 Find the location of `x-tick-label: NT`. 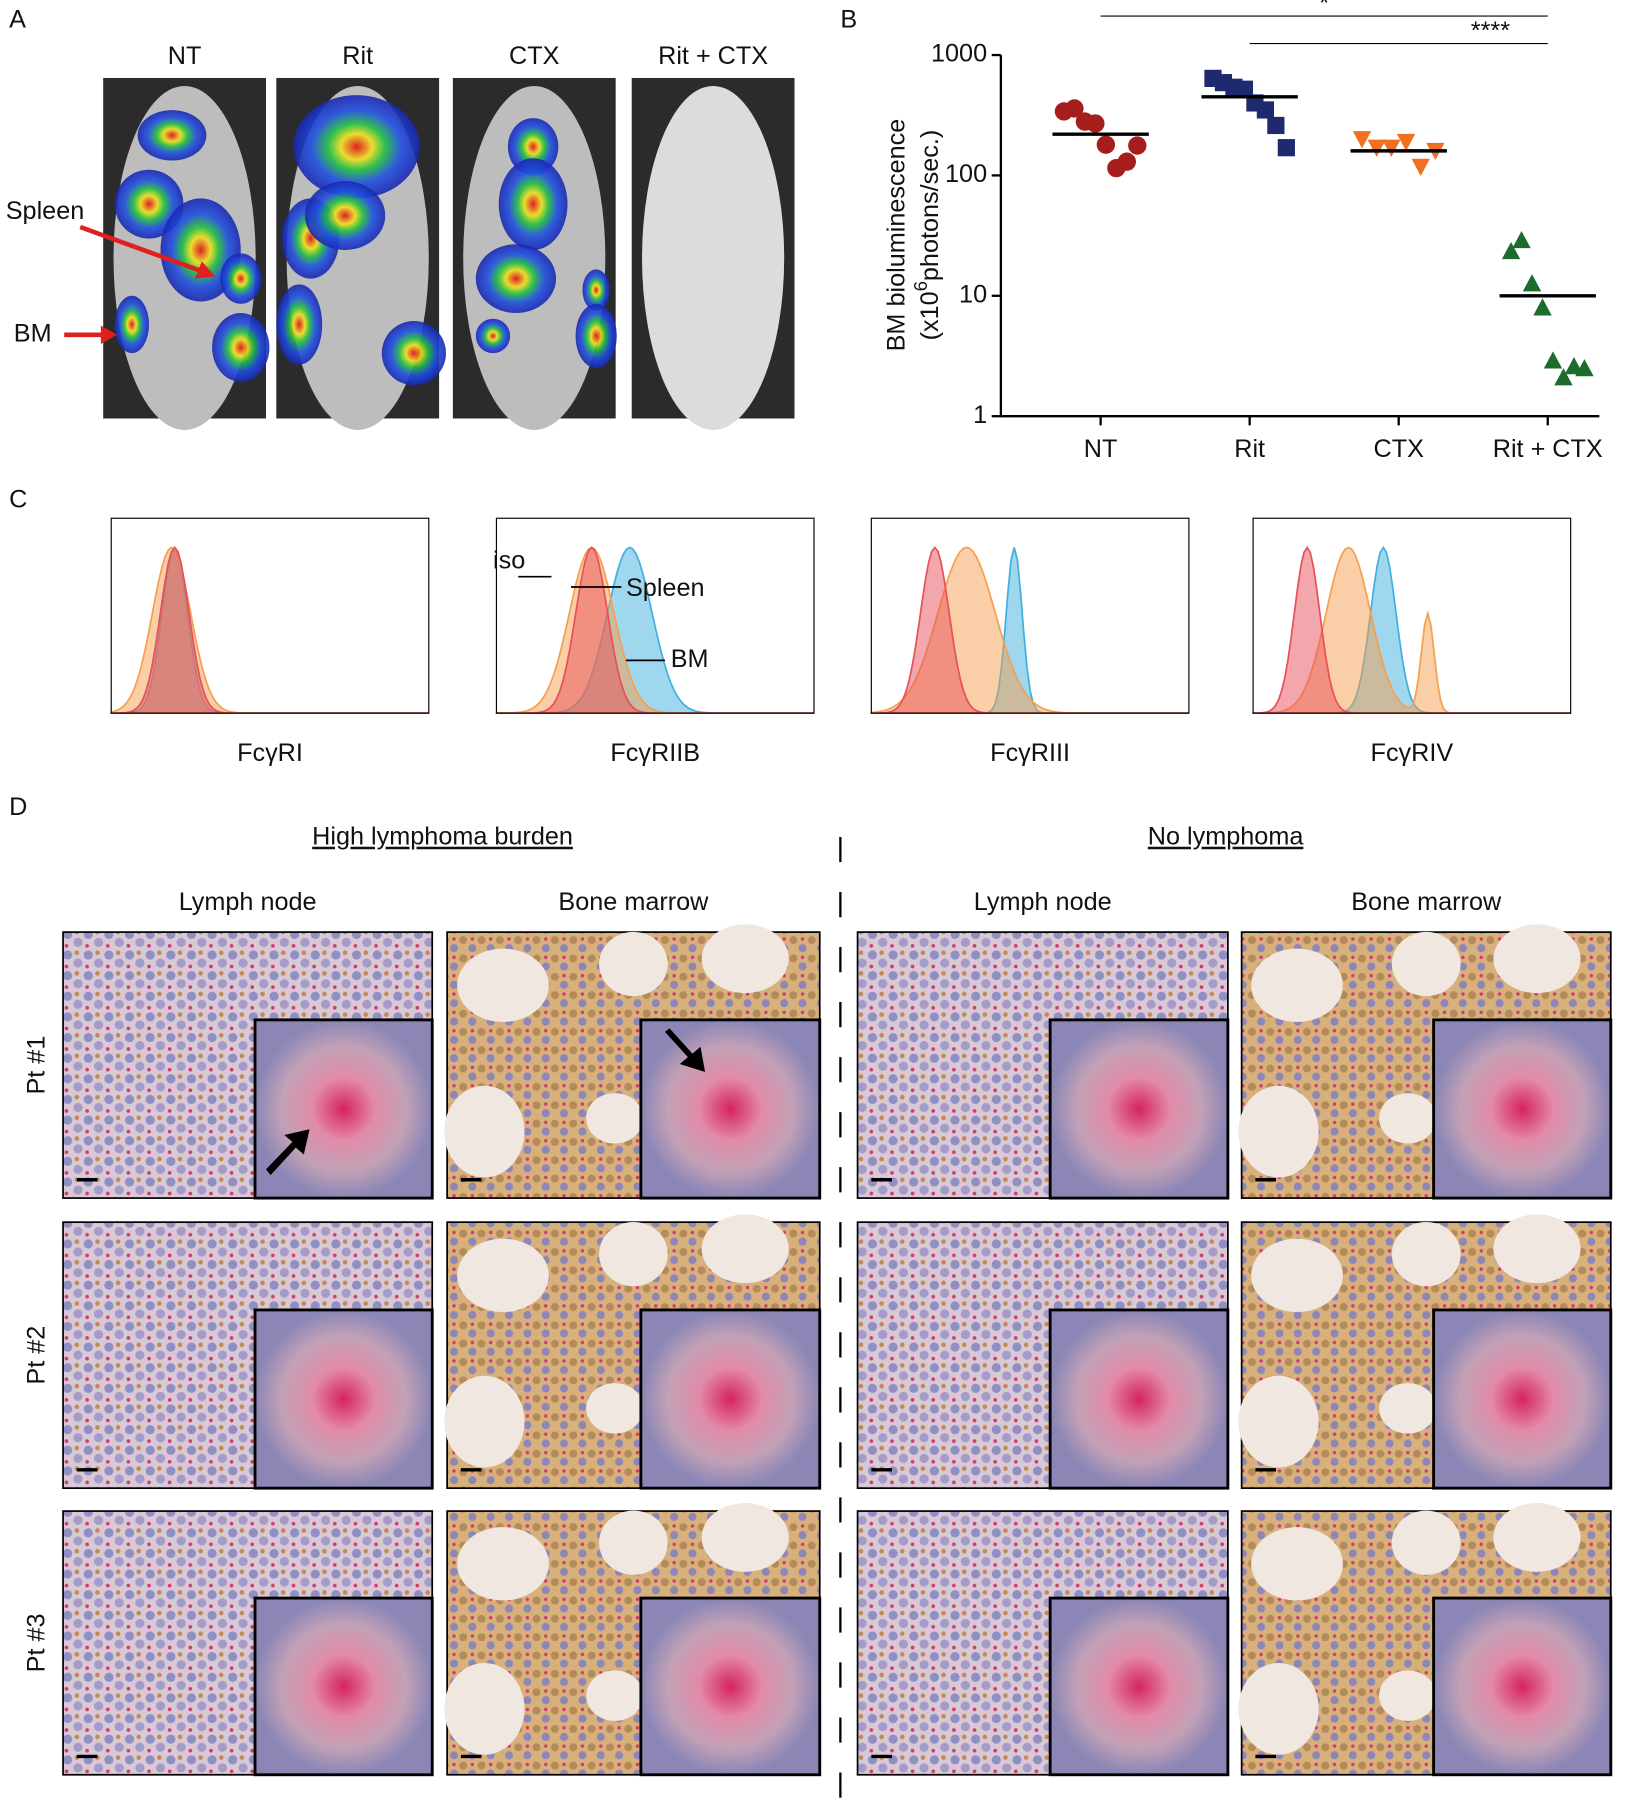

x-tick-label: NT is located at coordinates (1101, 449).